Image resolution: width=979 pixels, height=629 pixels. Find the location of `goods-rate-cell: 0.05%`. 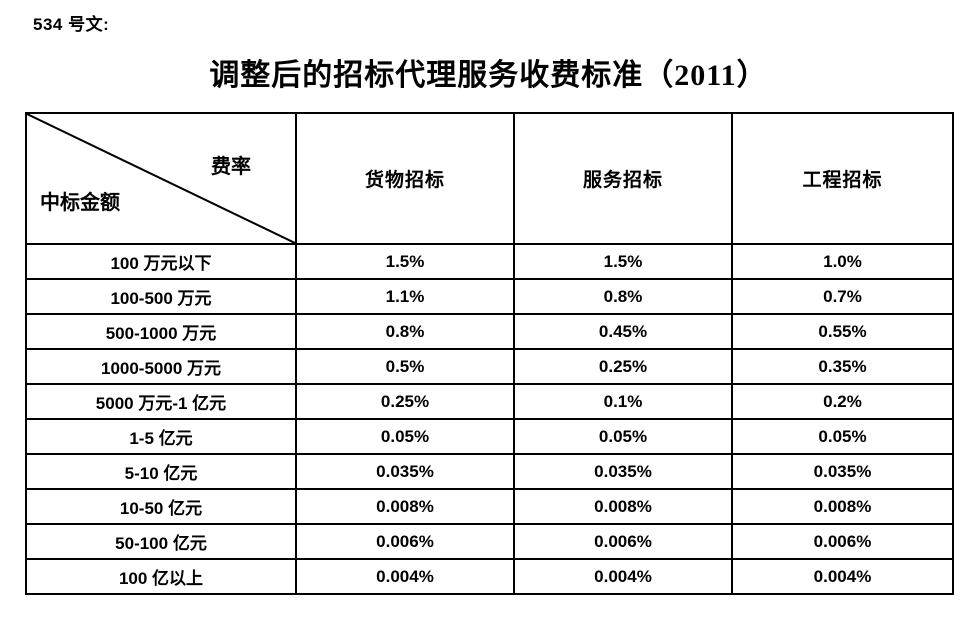

goods-rate-cell: 0.05% is located at coordinates (405, 436).